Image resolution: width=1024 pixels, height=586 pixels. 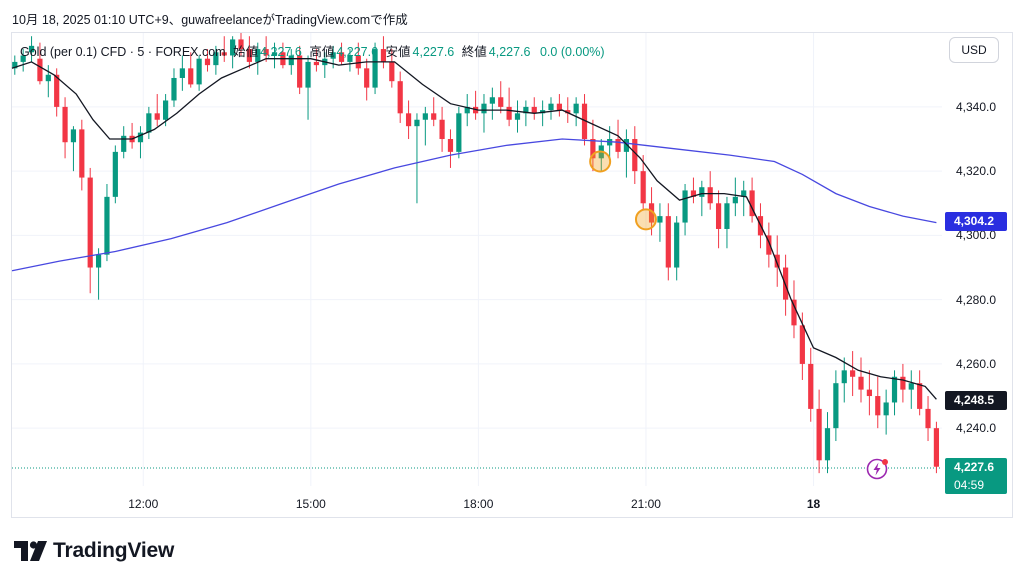 What do you see at coordinates (974, 467) in the screenshot?
I see `price-tag-value: 4,227.6` at bounding box center [974, 467].